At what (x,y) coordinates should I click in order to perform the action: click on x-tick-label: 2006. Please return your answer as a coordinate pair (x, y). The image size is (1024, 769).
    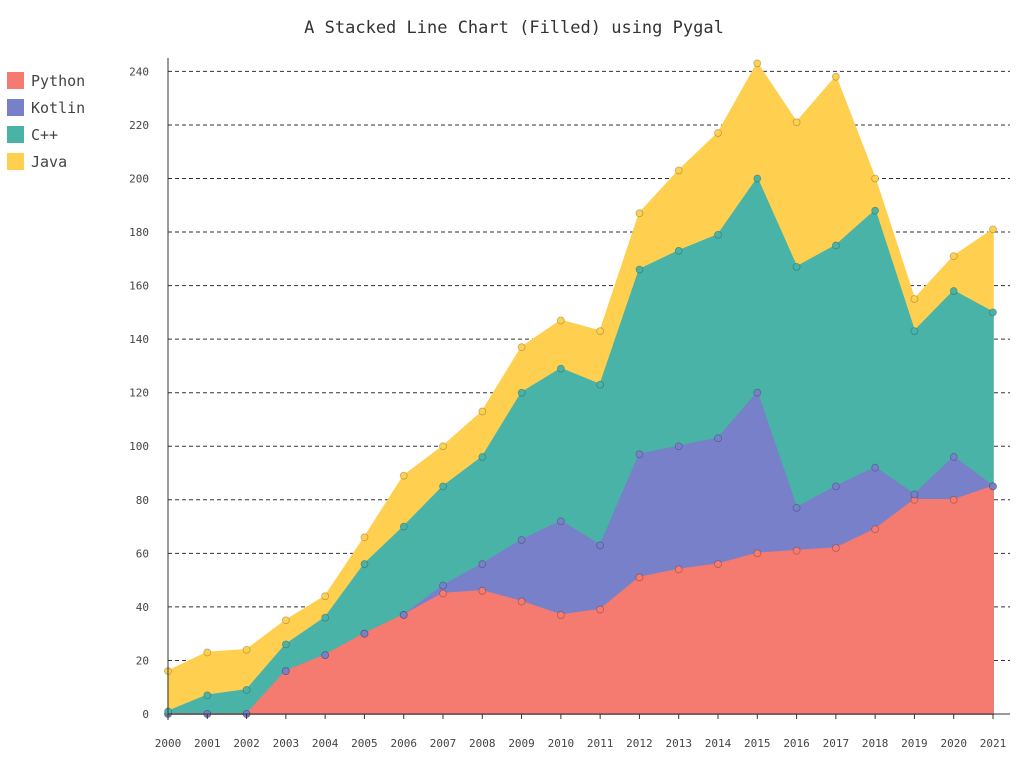
    Looking at the image, I should click on (403, 743).